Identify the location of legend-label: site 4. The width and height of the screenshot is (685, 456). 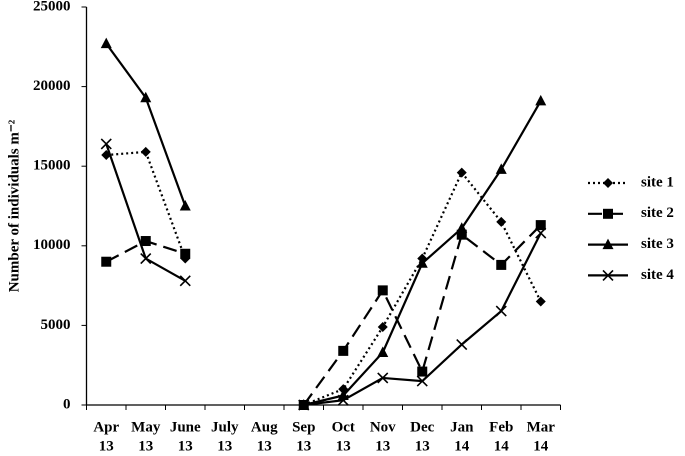
(657, 275).